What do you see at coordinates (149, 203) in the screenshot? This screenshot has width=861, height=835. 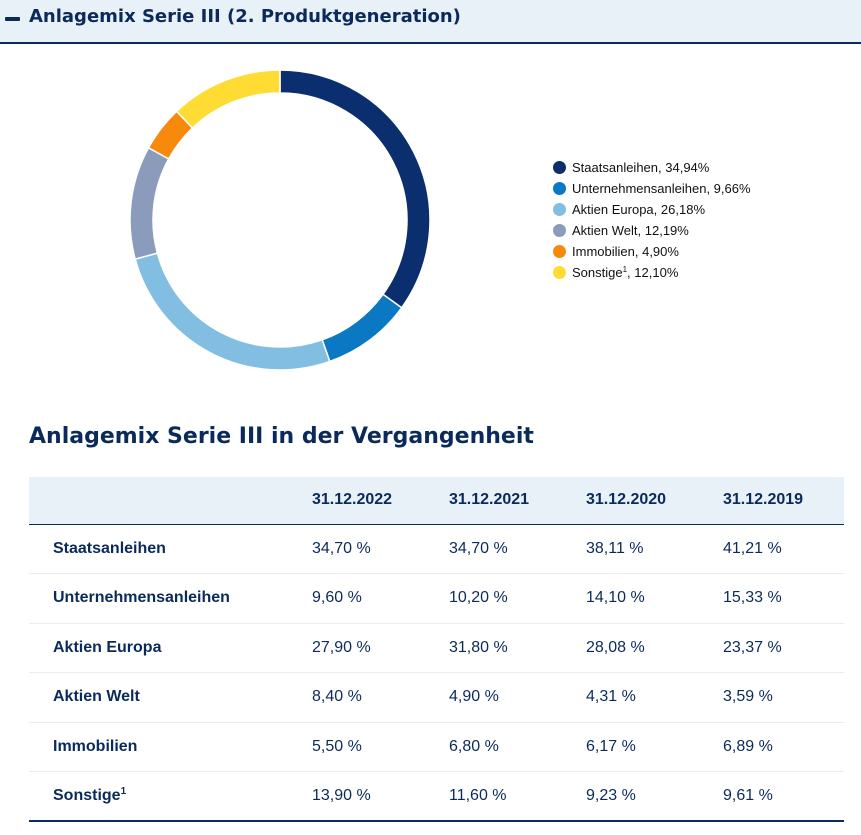 I see `donut-slice-aktien welt` at bounding box center [149, 203].